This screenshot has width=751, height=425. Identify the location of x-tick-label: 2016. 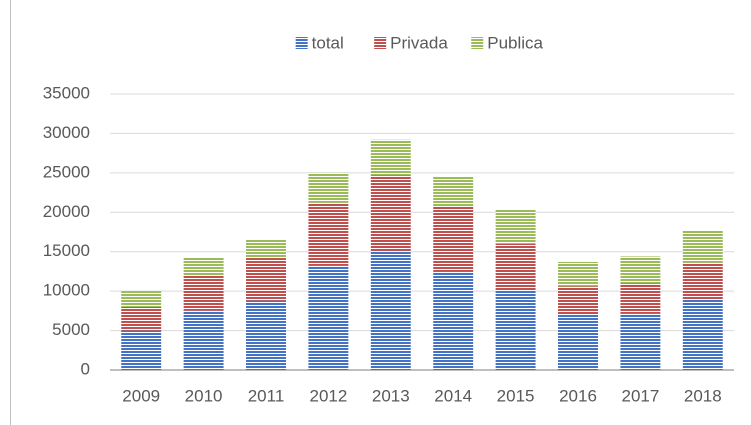
(578, 395).